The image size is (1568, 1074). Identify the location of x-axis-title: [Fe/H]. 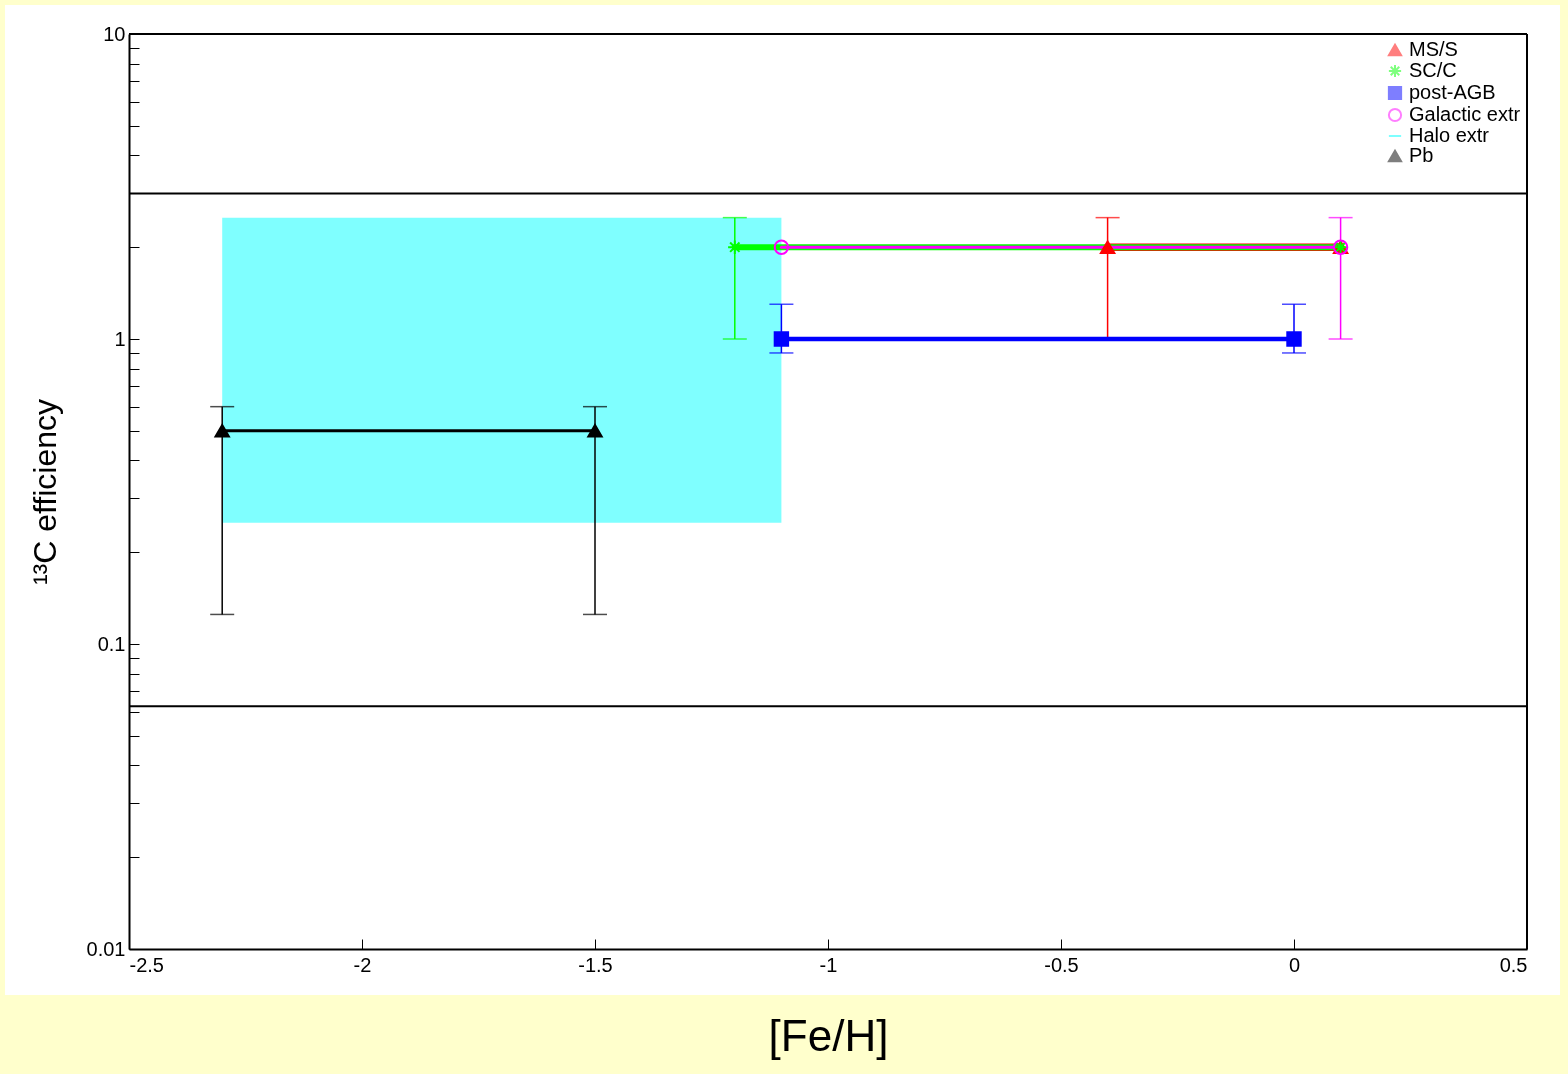
(828, 1035).